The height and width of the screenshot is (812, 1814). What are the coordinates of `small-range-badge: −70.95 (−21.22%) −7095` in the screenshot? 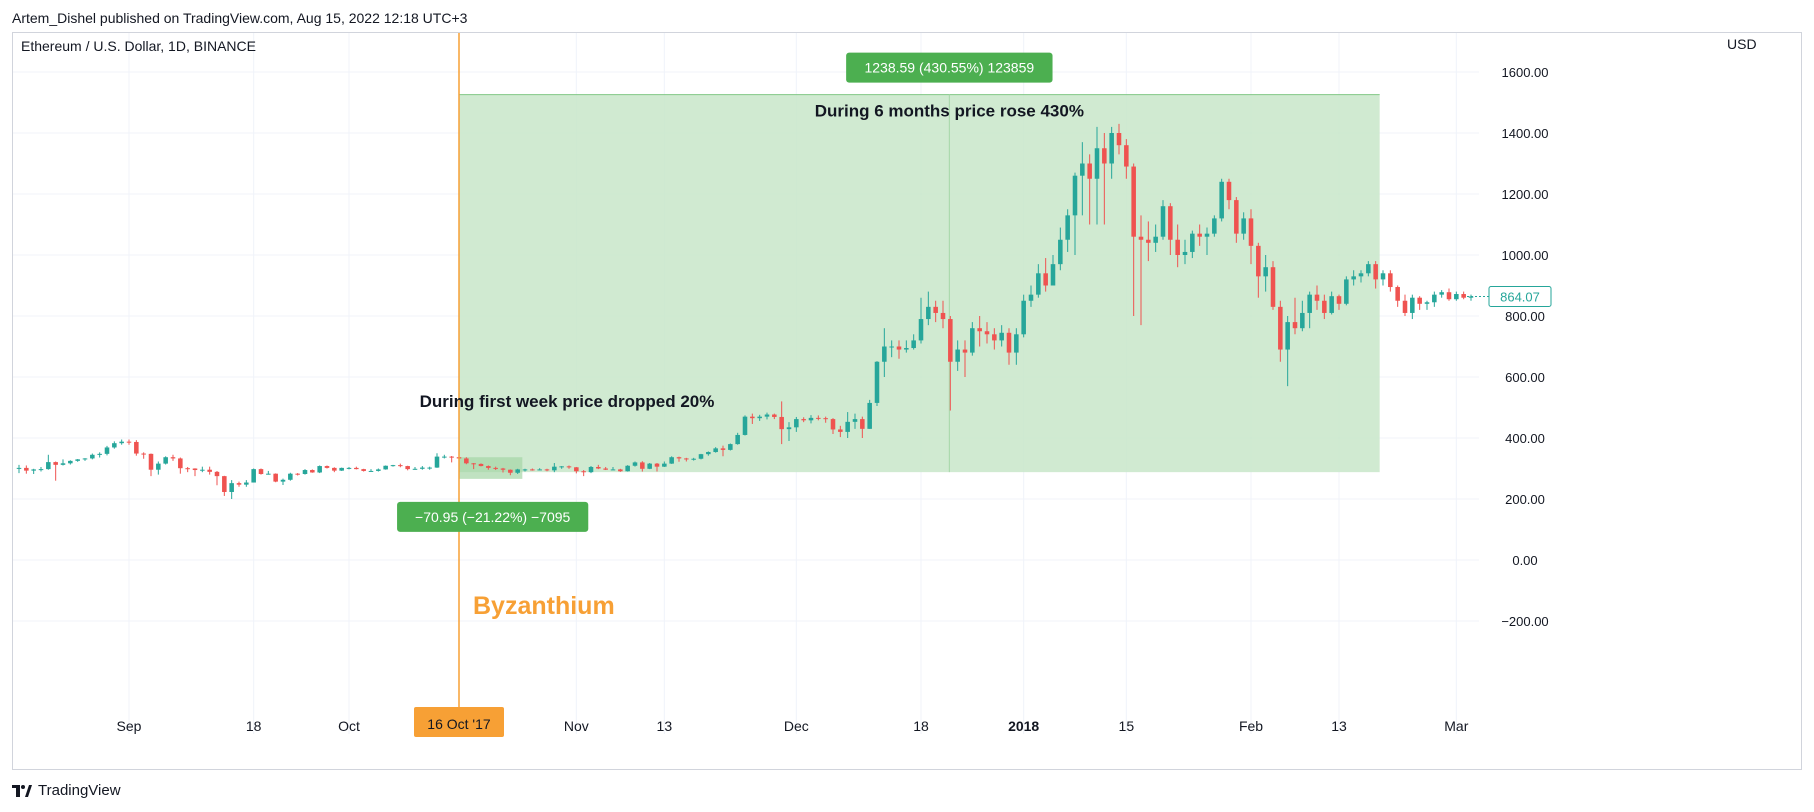 It's located at (493, 516).